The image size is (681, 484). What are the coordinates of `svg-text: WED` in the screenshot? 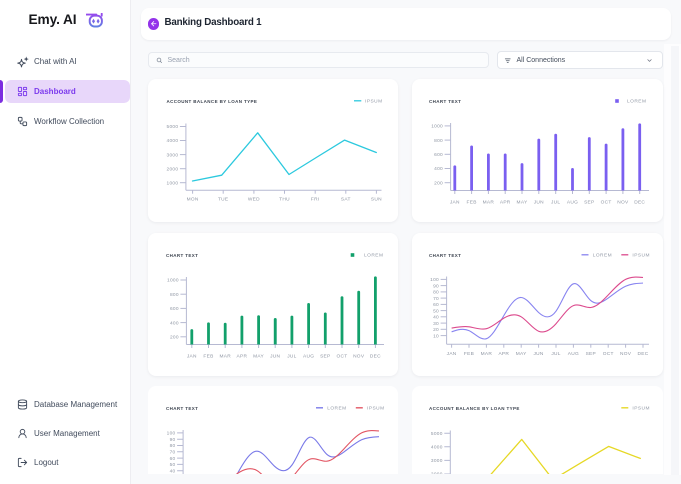 It's located at (254, 200).